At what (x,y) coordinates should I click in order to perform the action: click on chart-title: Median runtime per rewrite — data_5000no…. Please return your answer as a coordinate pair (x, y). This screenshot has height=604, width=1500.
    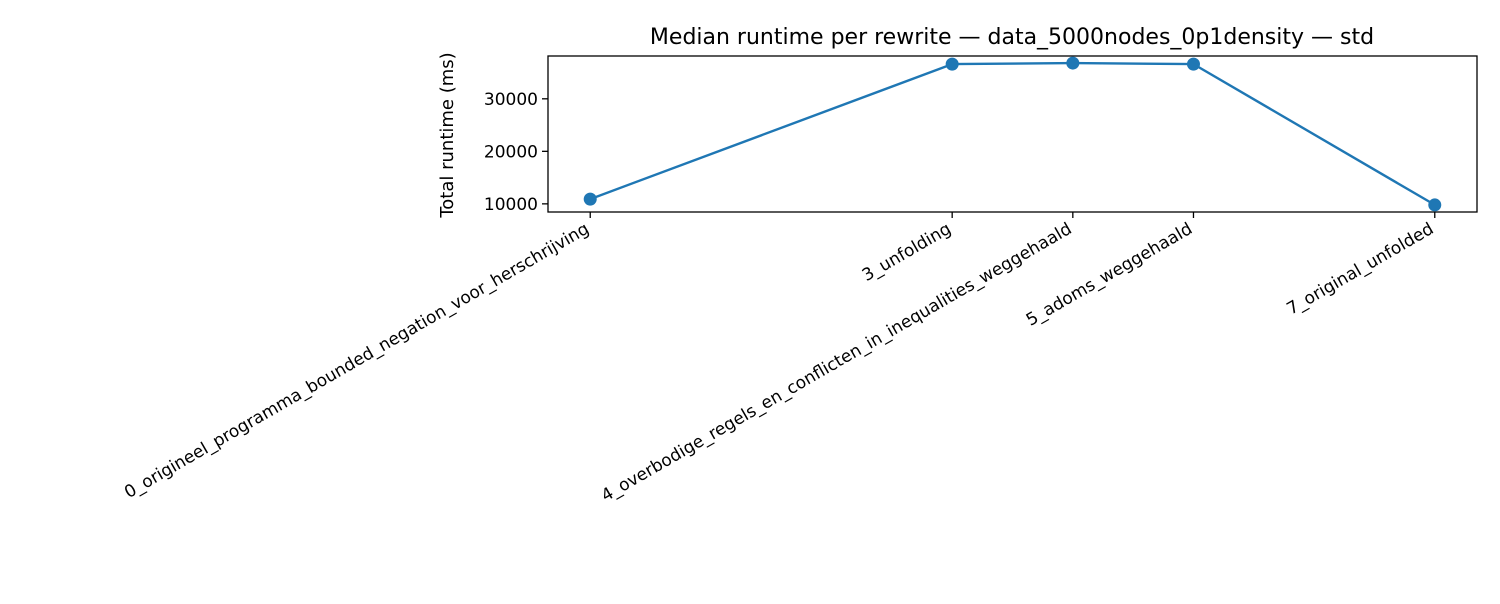
    Looking at the image, I should click on (1012, 37).